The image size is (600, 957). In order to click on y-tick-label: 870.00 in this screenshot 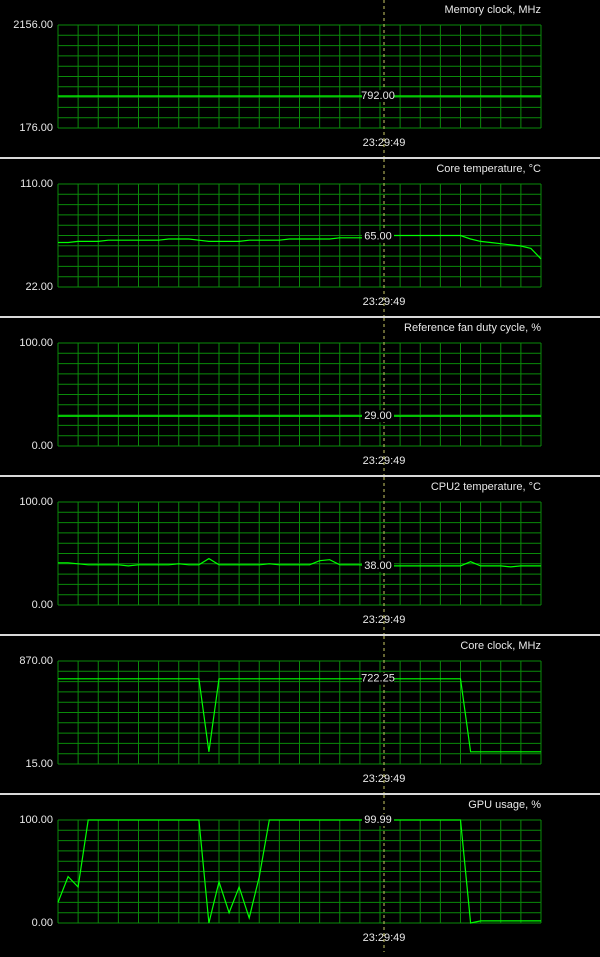, I will do `click(36, 661)`.